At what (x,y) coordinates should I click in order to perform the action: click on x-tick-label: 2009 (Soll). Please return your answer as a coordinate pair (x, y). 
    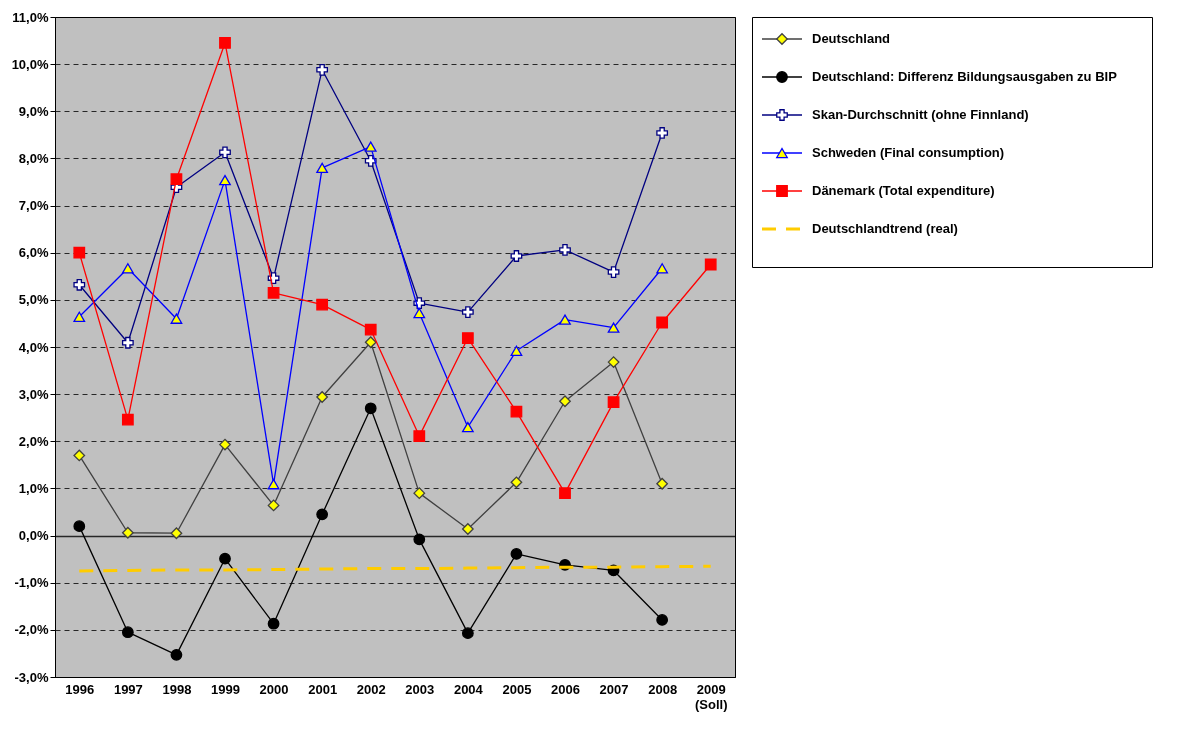
    Looking at the image, I should click on (711, 696).